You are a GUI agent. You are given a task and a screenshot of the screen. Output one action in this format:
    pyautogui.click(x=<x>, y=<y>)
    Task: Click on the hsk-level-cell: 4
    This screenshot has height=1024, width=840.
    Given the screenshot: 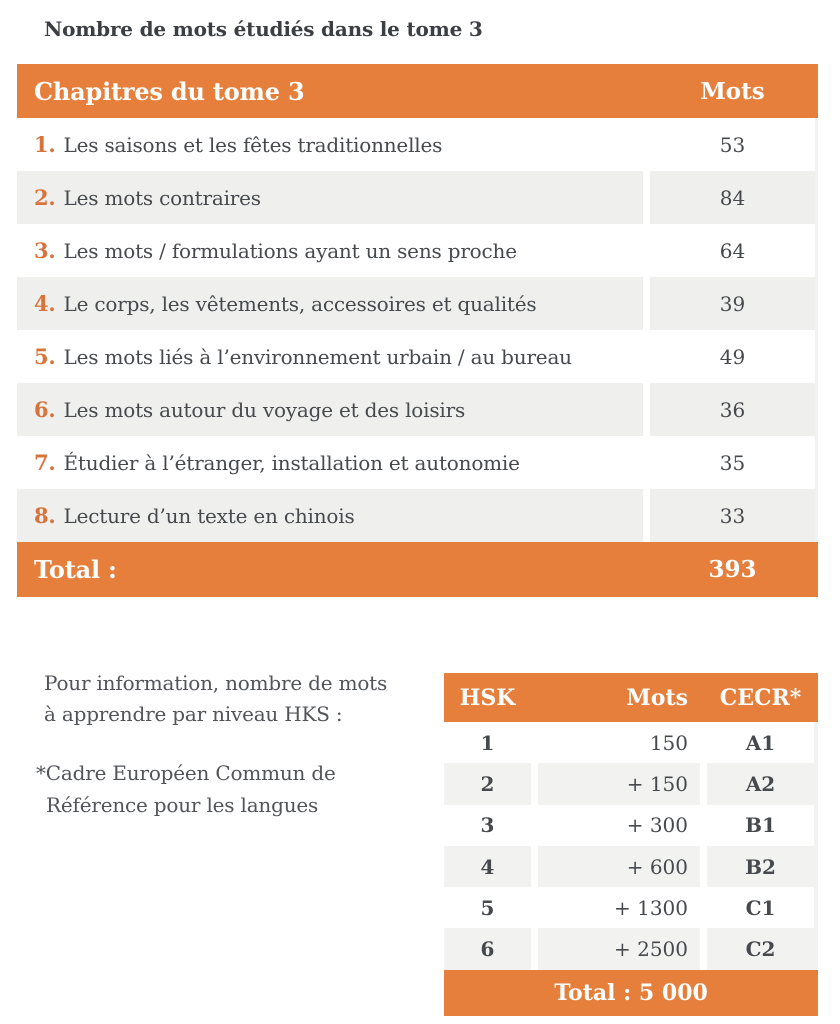 What is the action you would take?
    pyautogui.click(x=487, y=866)
    